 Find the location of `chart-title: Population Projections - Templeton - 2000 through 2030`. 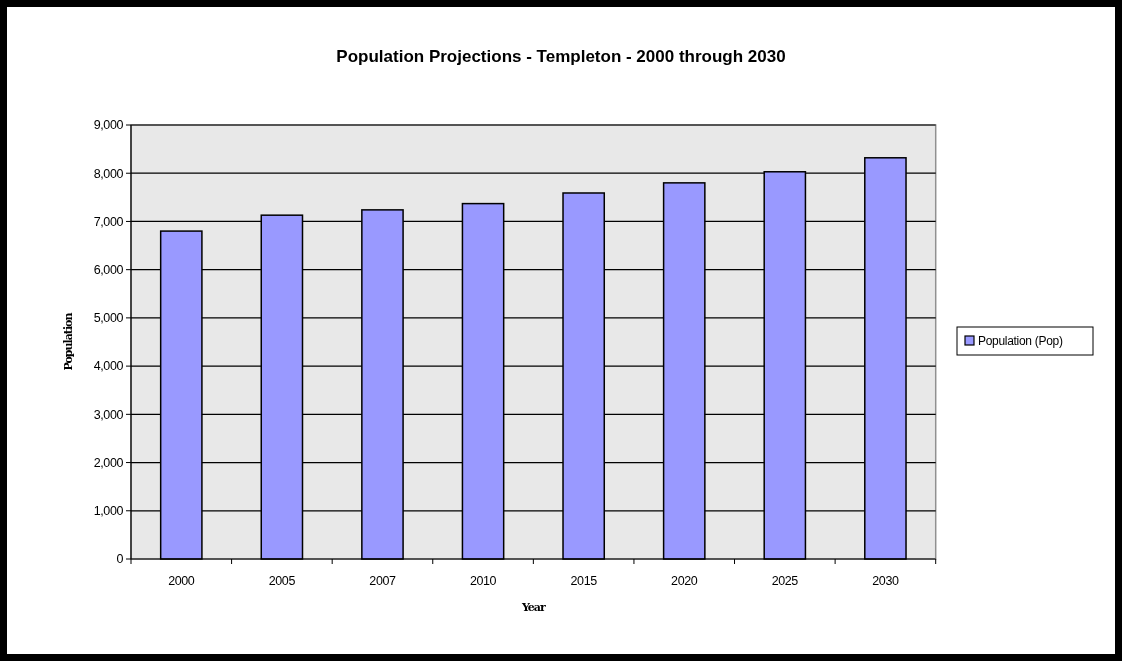

chart-title: Population Projections - Templeton - 2000 through 2030 is located at coordinates (561, 56).